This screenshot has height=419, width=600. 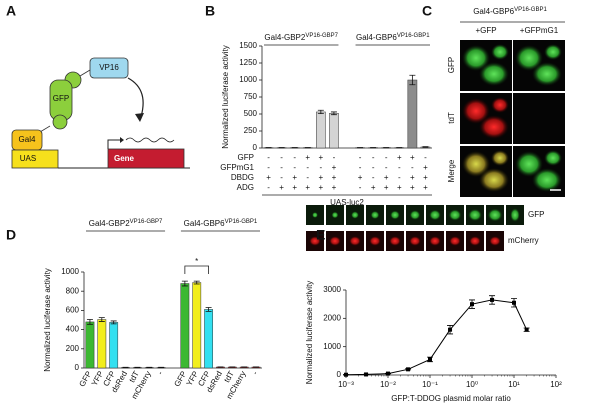 What do you see at coordinates (109, 67) in the screenshot?
I see `vp16-label: VP16` at bounding box center [109, 67].